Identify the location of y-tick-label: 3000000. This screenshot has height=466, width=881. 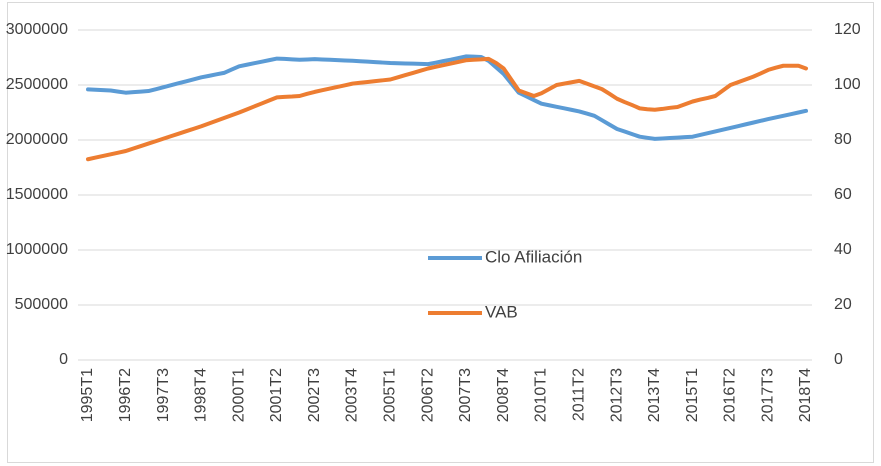
(37, 29).